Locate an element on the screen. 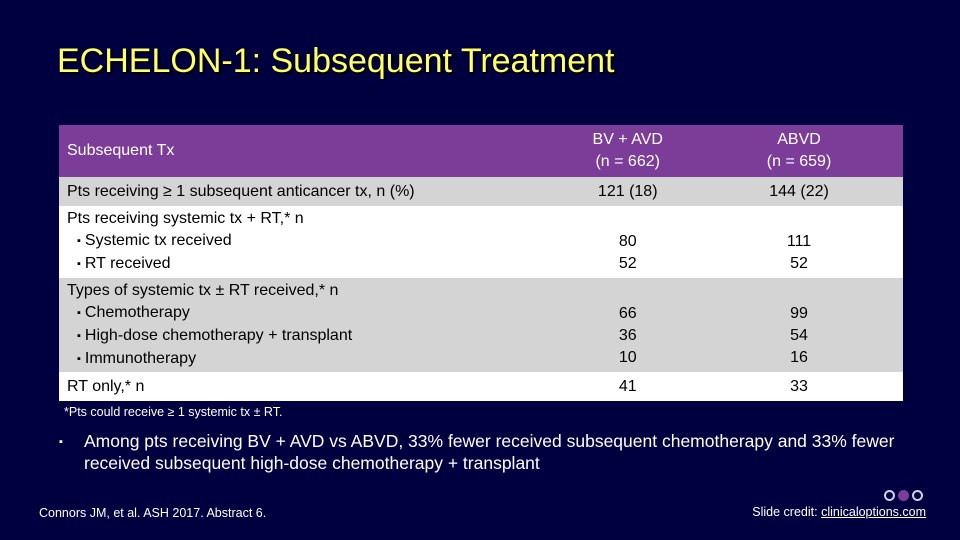  header-bv-avd-name: BV + AVD is located at coordinates (627, 139).